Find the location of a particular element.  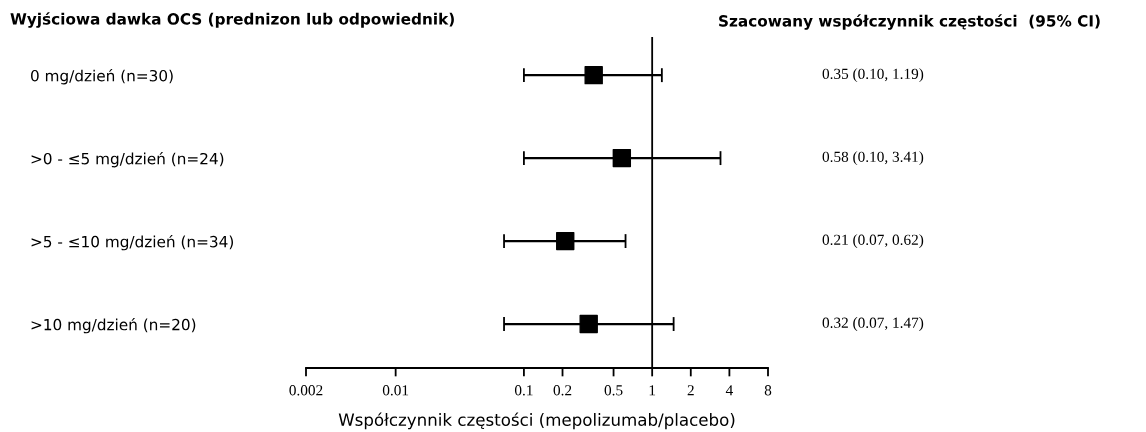

data-label: 0.32 (0.07, 1.47) is located at coordinates (873, 324).